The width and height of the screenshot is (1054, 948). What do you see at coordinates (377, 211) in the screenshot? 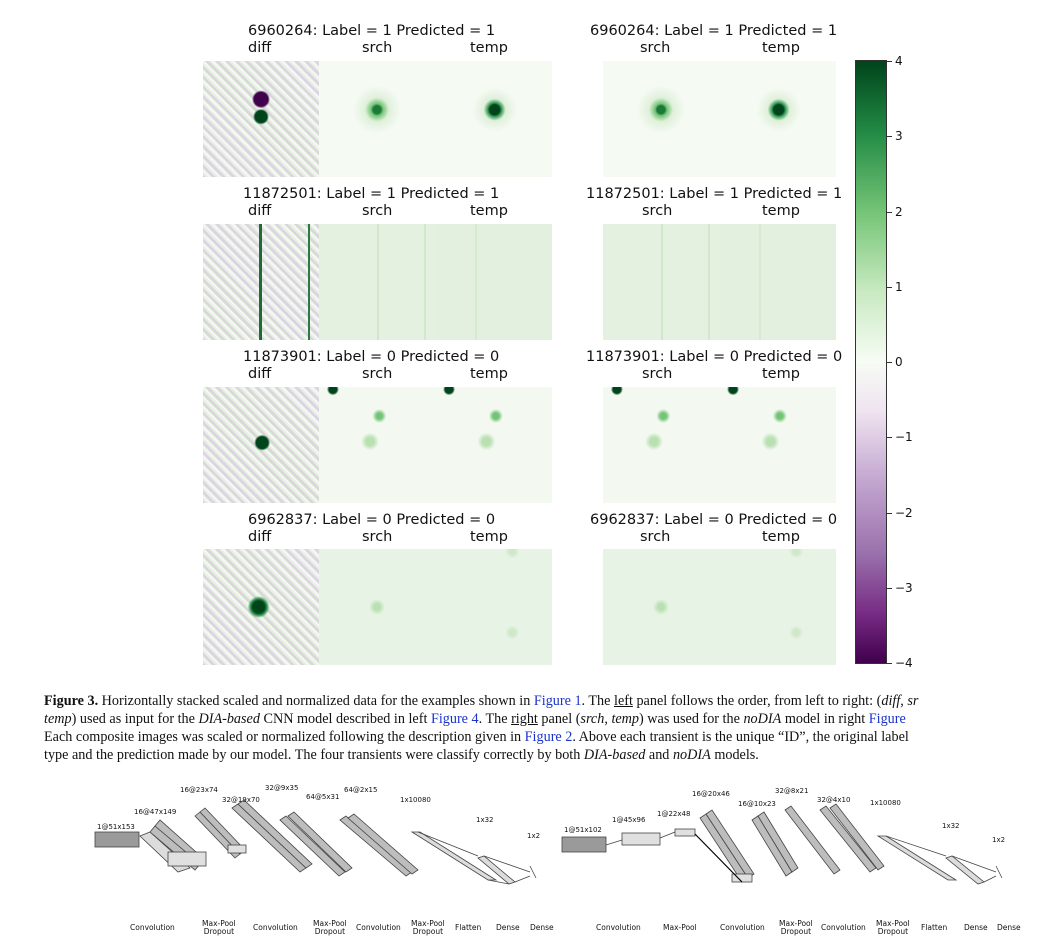
I see `row2-srch-label: srch` at bounding box center [377, 211].